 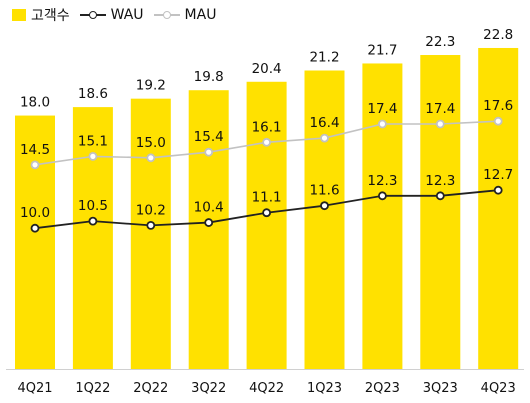 What do you see at coordinates (93, 206) in the screenshot?
I see `data-label-wau: 10.5` at bounding box center [93, 206].